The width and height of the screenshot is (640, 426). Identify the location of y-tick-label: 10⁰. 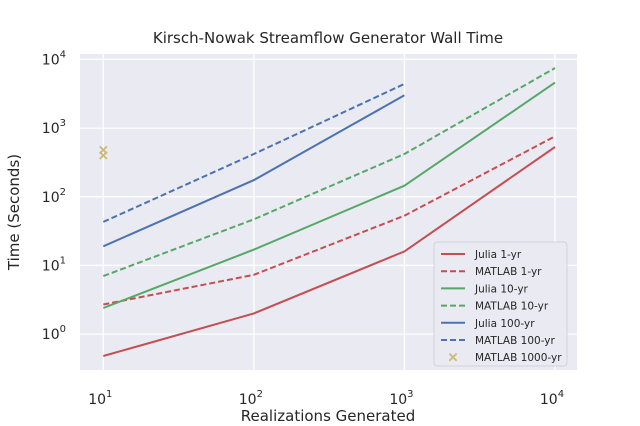
(54, 333).